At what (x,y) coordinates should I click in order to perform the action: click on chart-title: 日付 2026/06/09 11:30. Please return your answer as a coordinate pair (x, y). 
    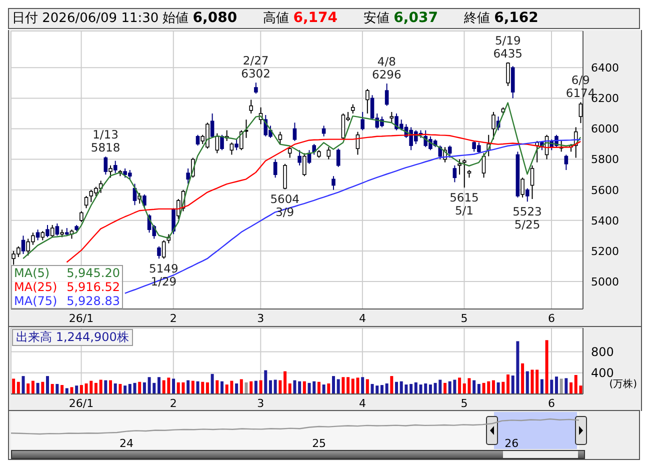
    Looking at the image, I should click on (85, 18).